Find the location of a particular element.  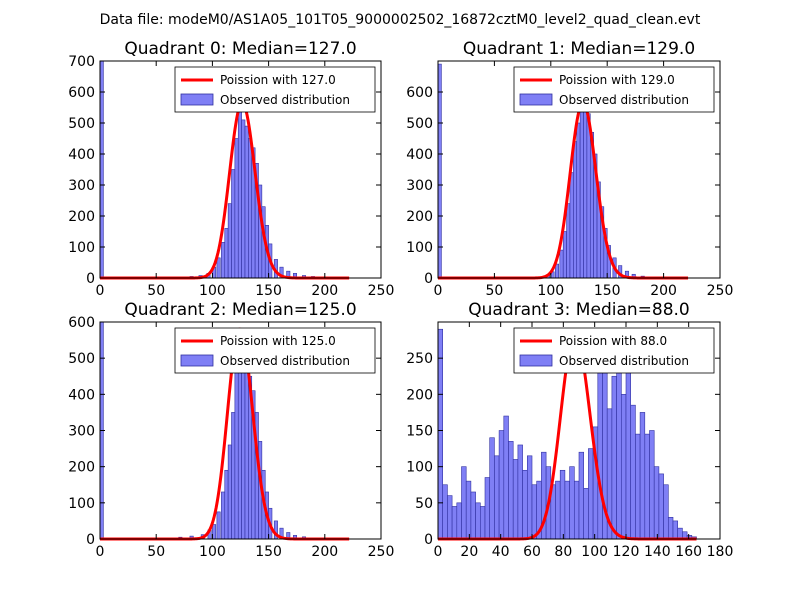

x-tick-label: 80 is located at coordinates (563, 552).